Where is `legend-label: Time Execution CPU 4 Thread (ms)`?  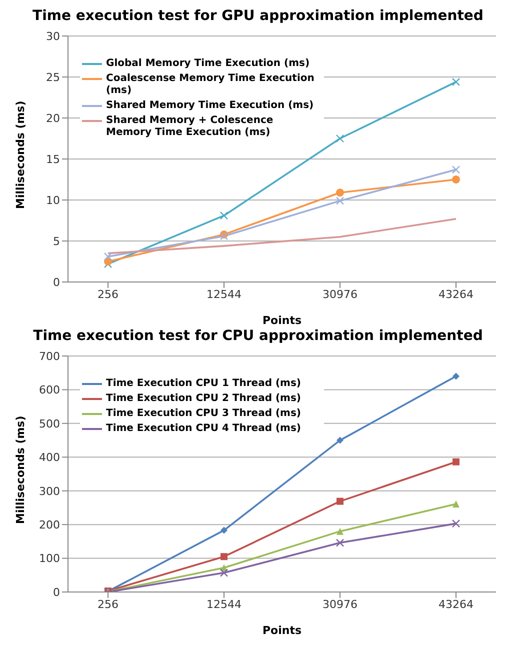 legend-label: Time Execution CPU 4 Thread (ms) is located at coordinates (203, 429).